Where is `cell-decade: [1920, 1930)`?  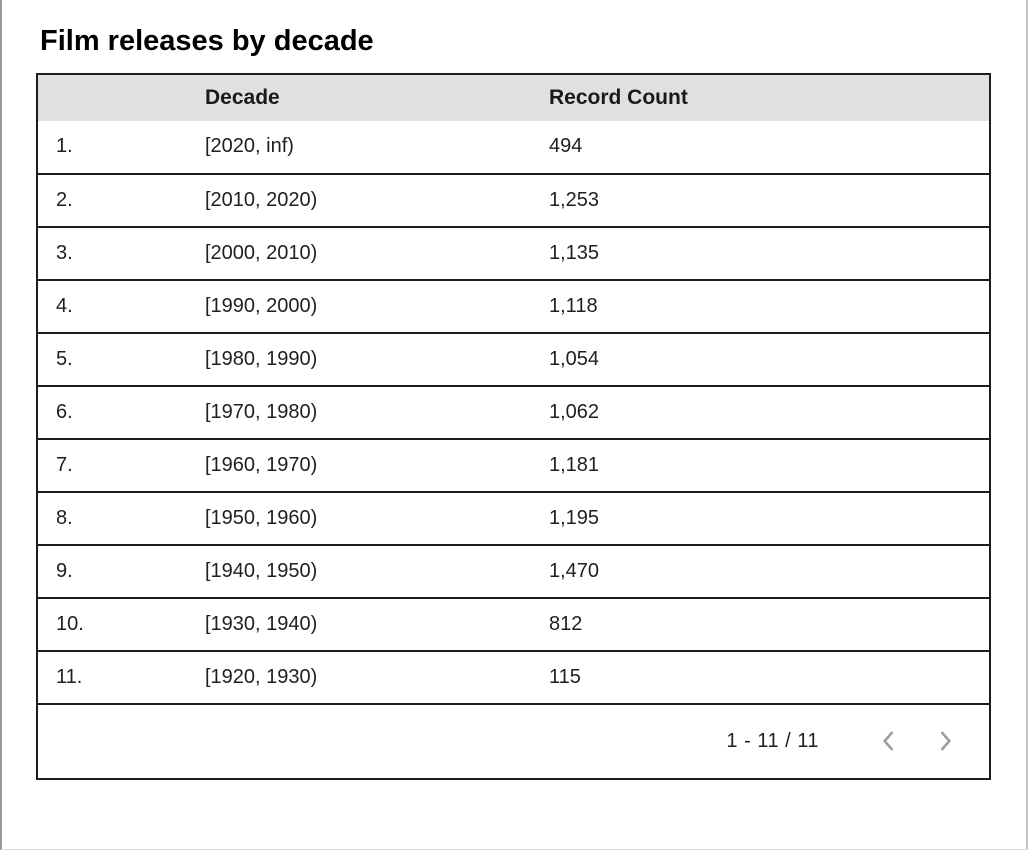 cell-decade: [1920, 1930) is located at coordinates (338, 677).